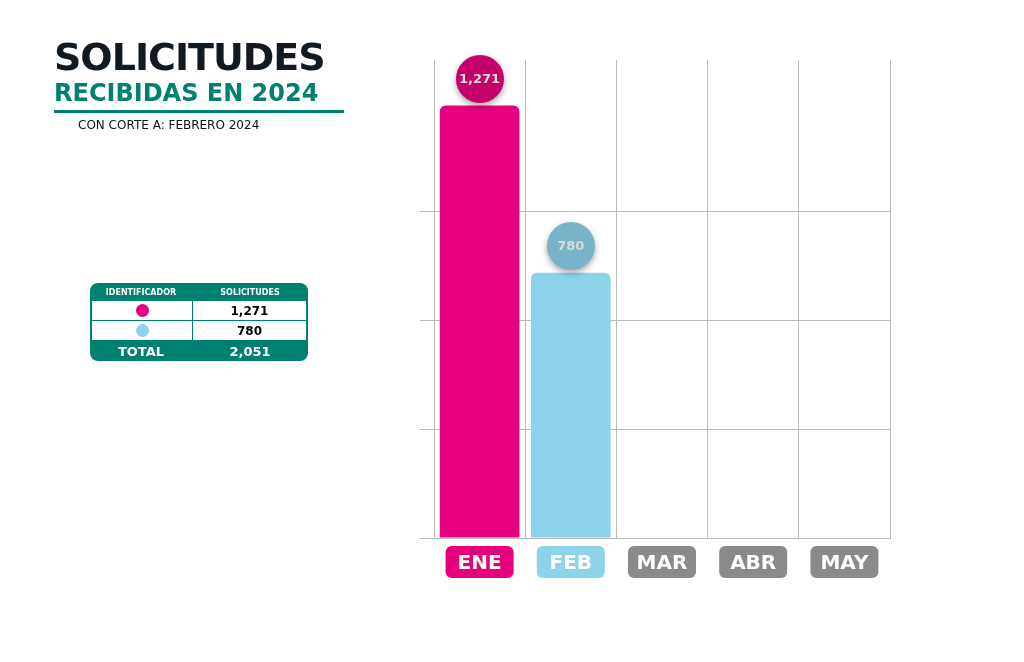 This screenshot has width=1024, height=662. I want to click on text: TOTAL, so click(141, 351).